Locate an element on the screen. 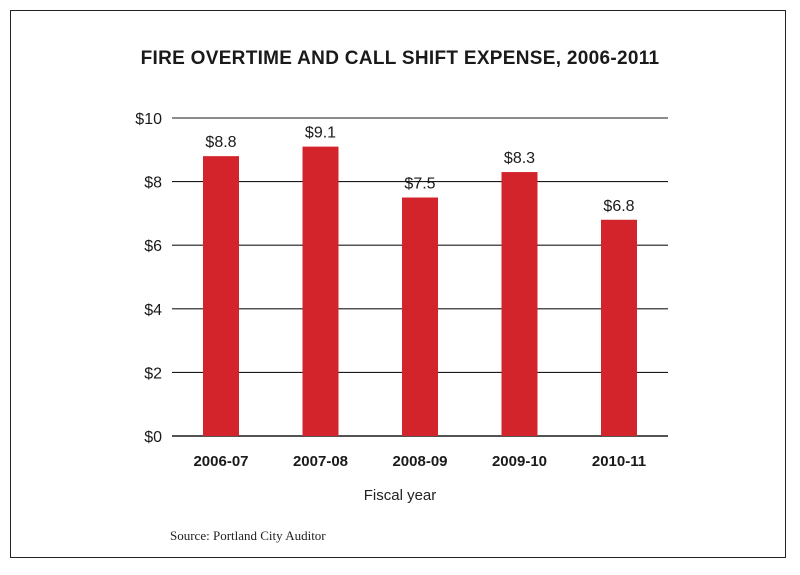 This screenshot has width=800, height=575. data-label: $8.8 is located at coordinates (220, 142).